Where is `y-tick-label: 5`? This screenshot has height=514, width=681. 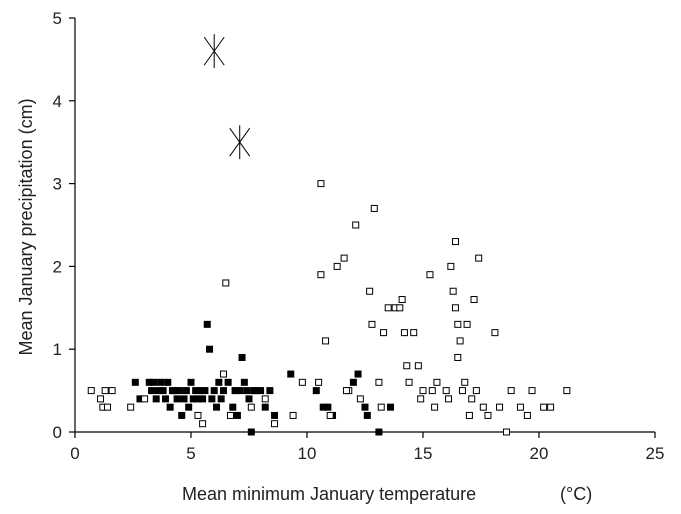 y-tick-label: 5 is located at coordinates (57, 18).